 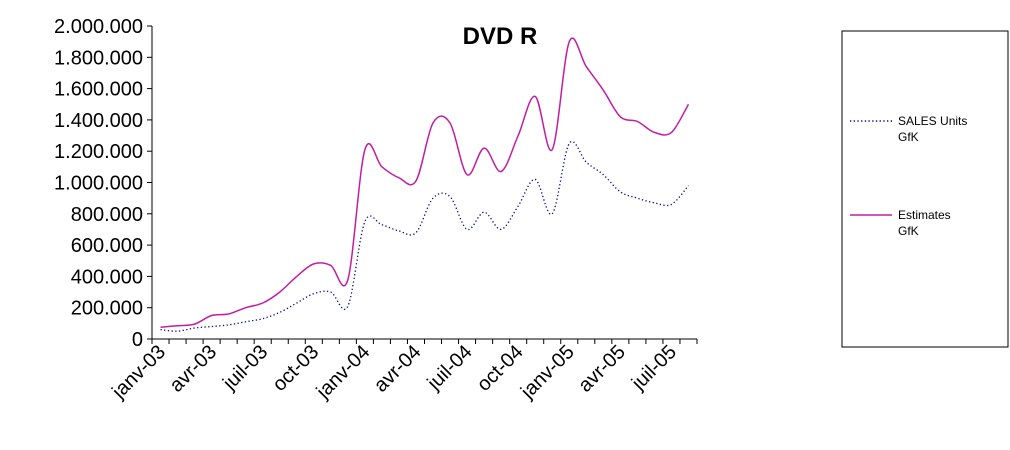 I want to click on x-tick-label: janv-04, so click(x=343, y=372).